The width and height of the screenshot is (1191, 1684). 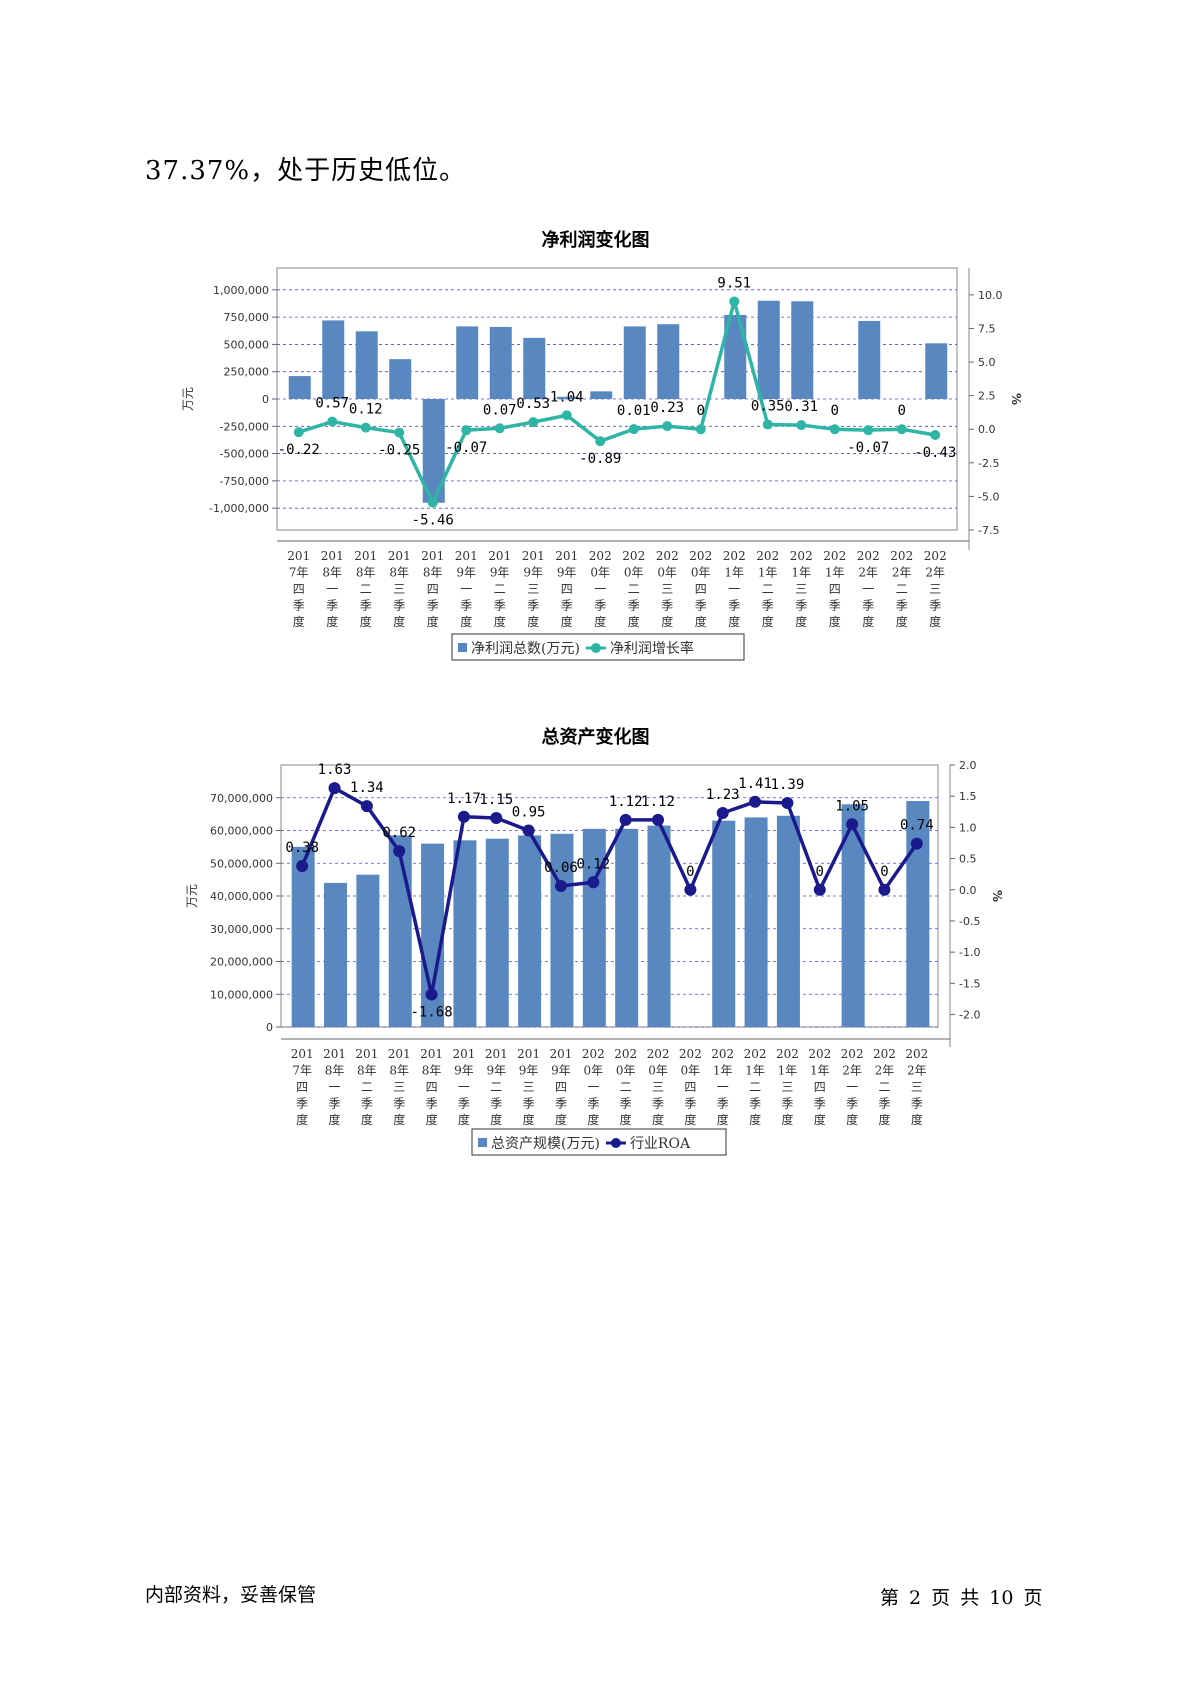 What do you see at coordinates (968, 796) in the screenshot?
I see `y2-tick-label: 1.5` at bounding box center [968, 796].